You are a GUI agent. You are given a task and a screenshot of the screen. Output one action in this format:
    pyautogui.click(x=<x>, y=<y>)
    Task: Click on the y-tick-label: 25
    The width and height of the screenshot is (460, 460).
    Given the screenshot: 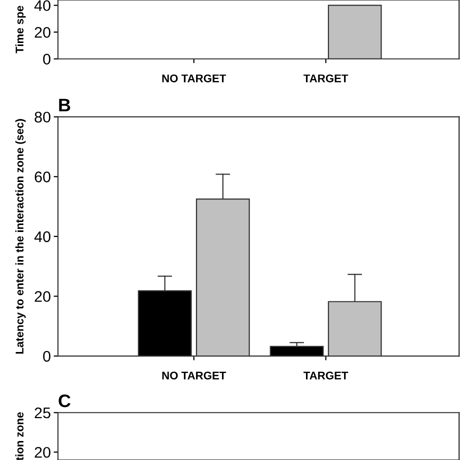 What is the action you would take?
    pyautogui.click(x=42, y=412)
    